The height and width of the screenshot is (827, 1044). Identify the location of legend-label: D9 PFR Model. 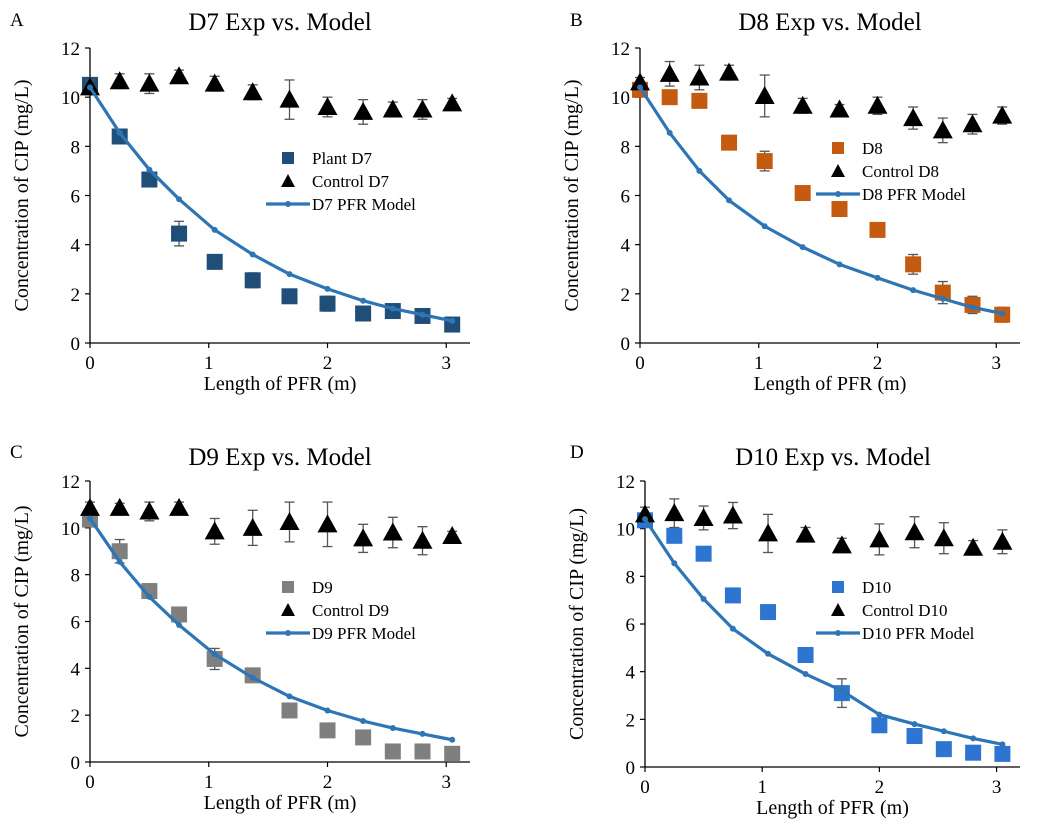
(364, 633).